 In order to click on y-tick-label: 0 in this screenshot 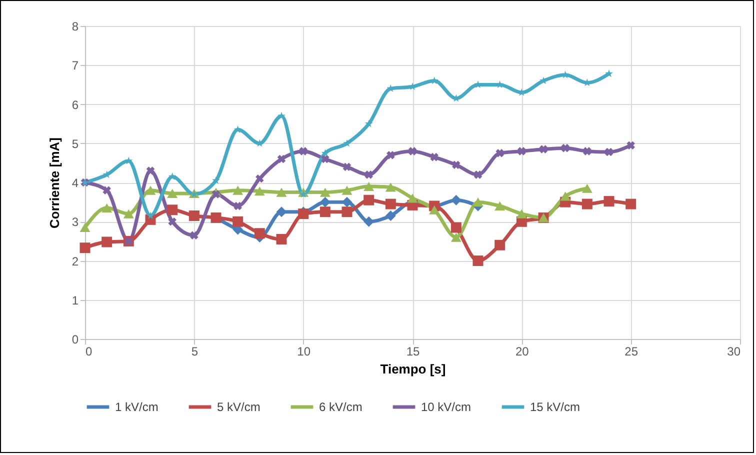, I will do `click(75, 339)`.